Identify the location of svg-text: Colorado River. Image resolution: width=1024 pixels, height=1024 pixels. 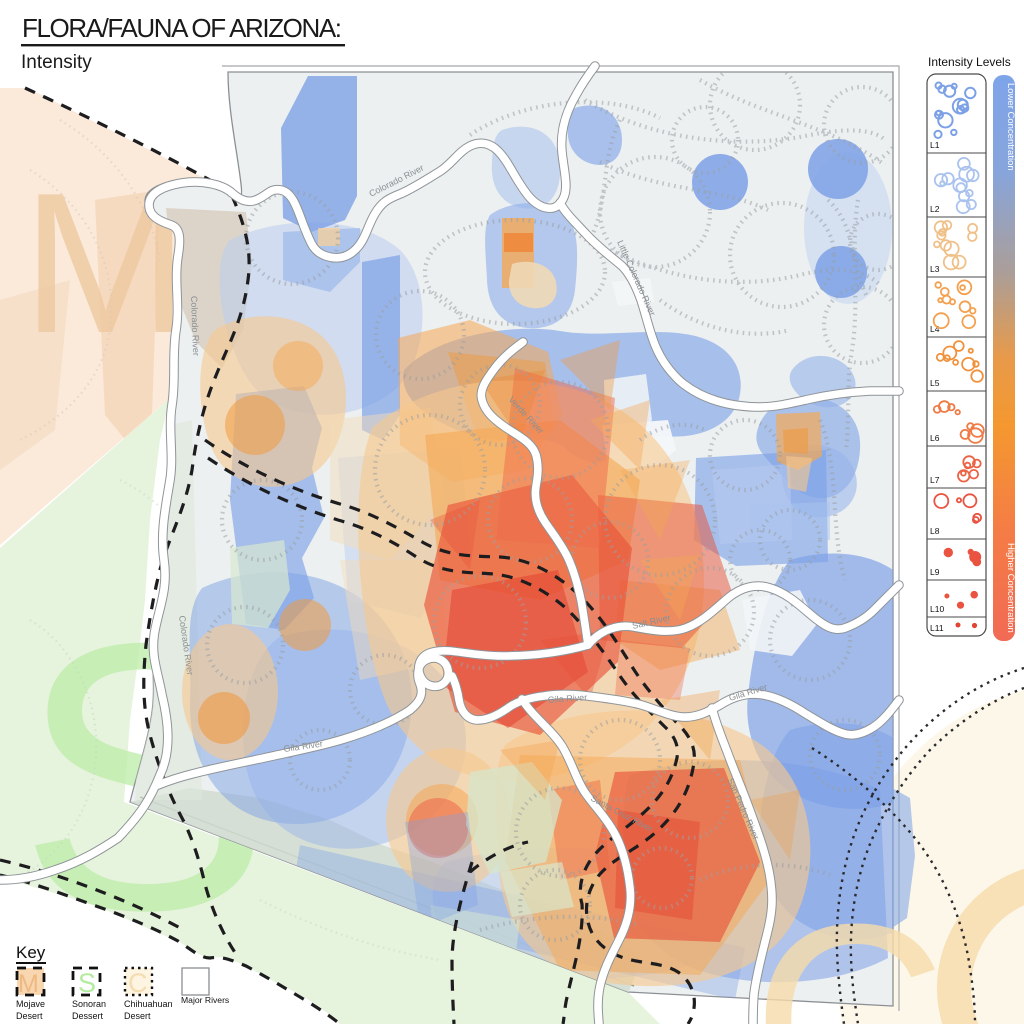
(195, 326).